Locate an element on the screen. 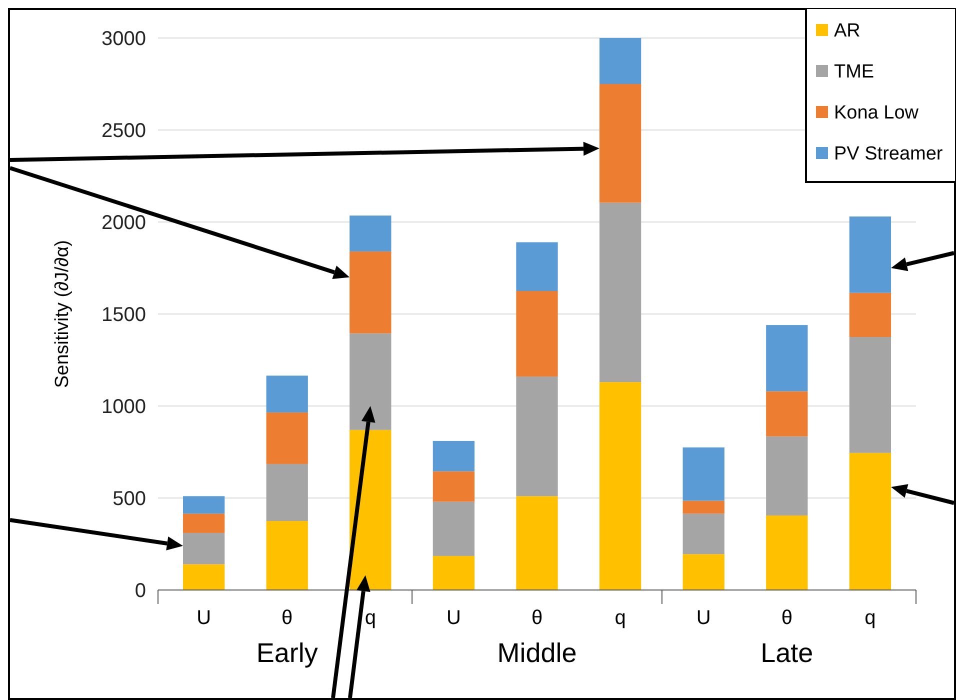 This screenshot has width=964, height=700. legend-label: TME is located at coordinates (854, 72).